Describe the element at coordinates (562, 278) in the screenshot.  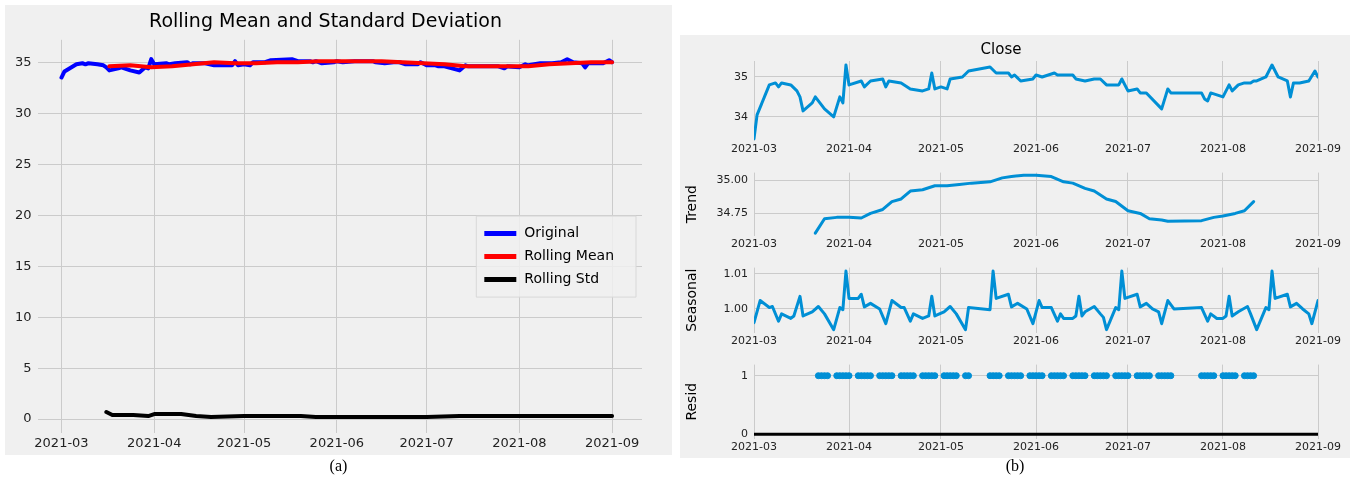
I see `legend-label: Rolling Std` at that location.